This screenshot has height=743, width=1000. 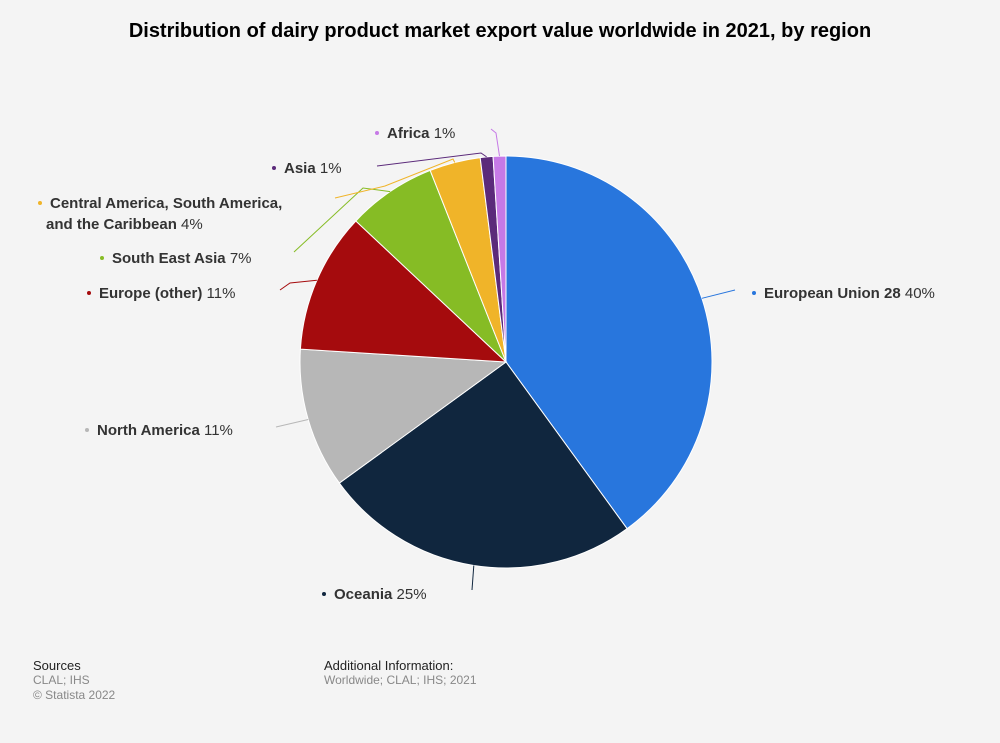 I want to click on slice-label-name: European Union 28, so click(x=834, y=293).